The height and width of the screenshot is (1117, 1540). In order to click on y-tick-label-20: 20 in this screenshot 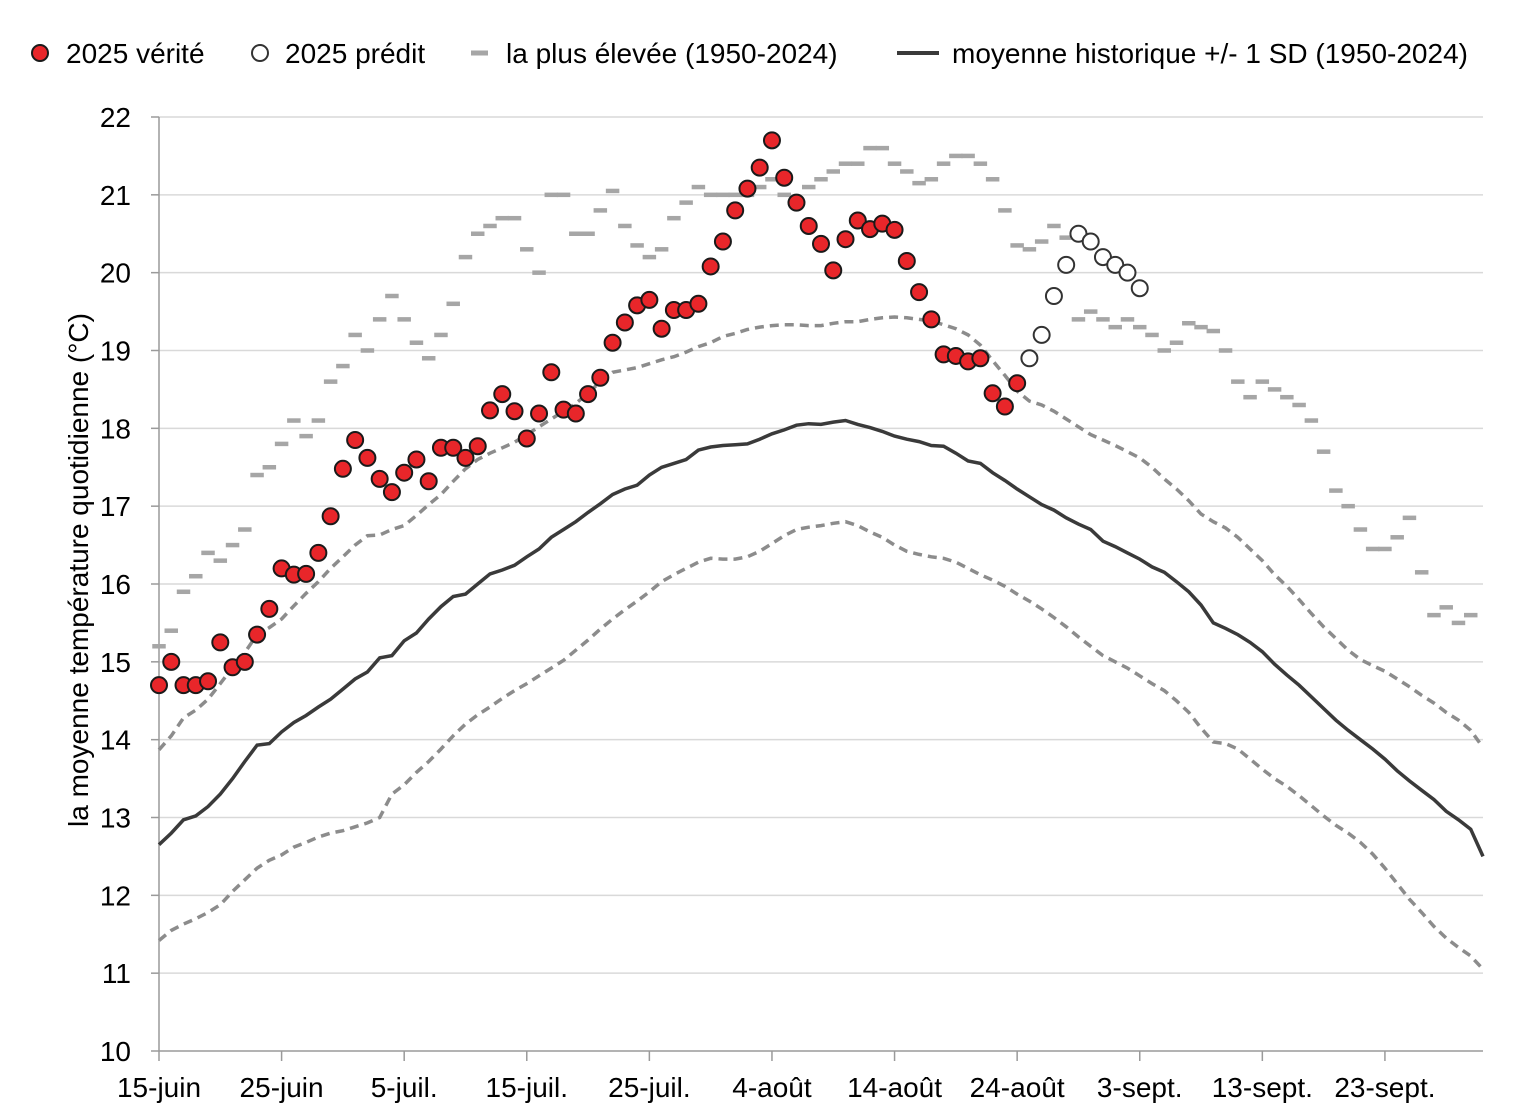, I will do `click(115, 273)`.